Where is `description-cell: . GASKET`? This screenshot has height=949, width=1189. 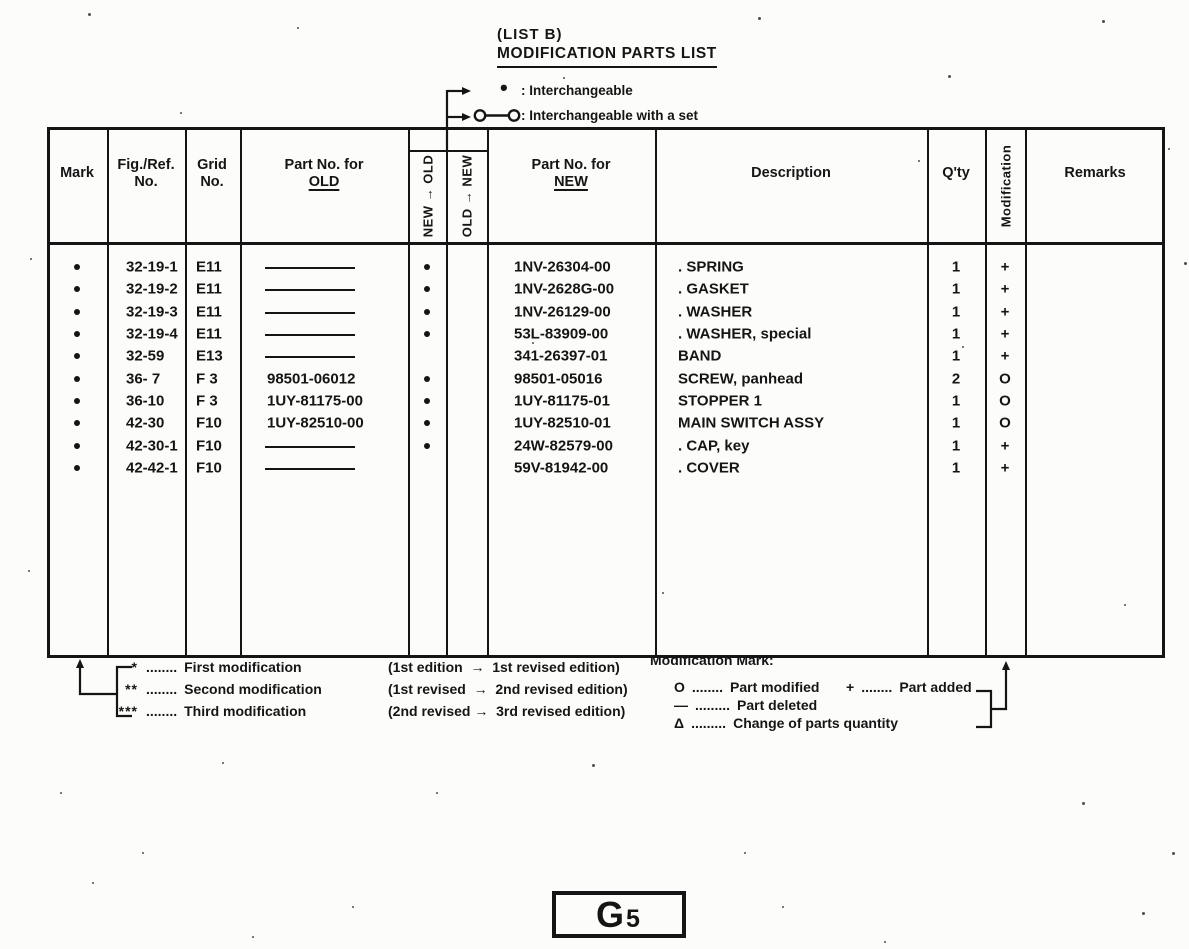 description-cell: . GASKET is located at coordinates (713, 289).